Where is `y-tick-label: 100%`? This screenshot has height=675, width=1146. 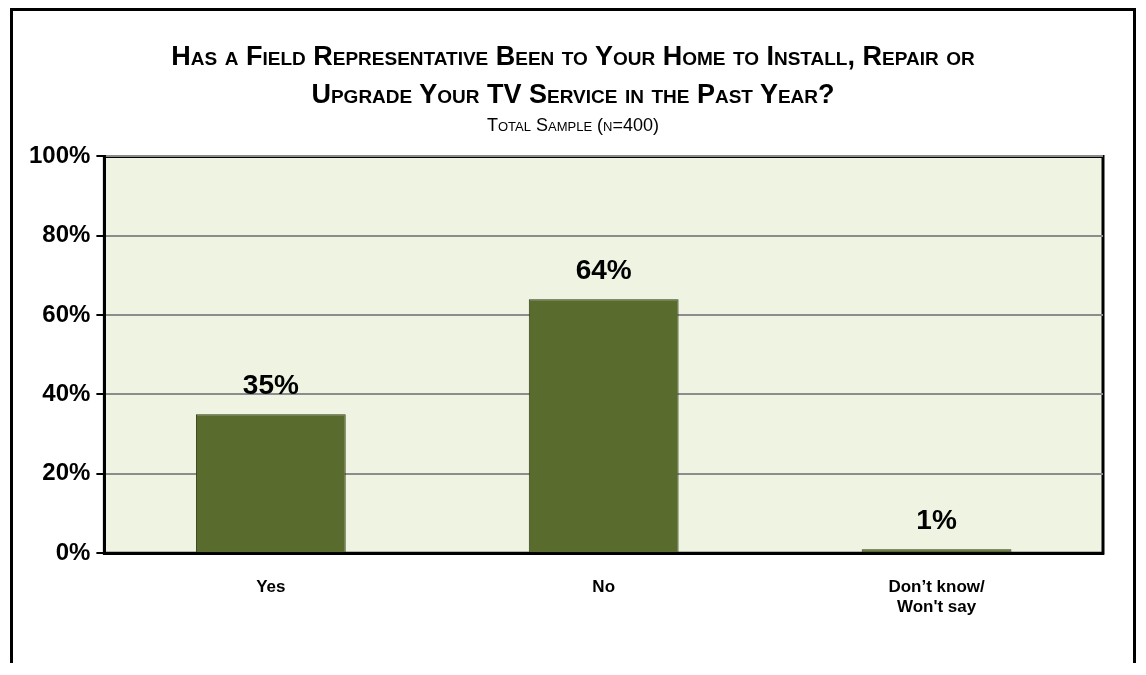
y-tick-label: 100% is located at coordinates (59, 155).